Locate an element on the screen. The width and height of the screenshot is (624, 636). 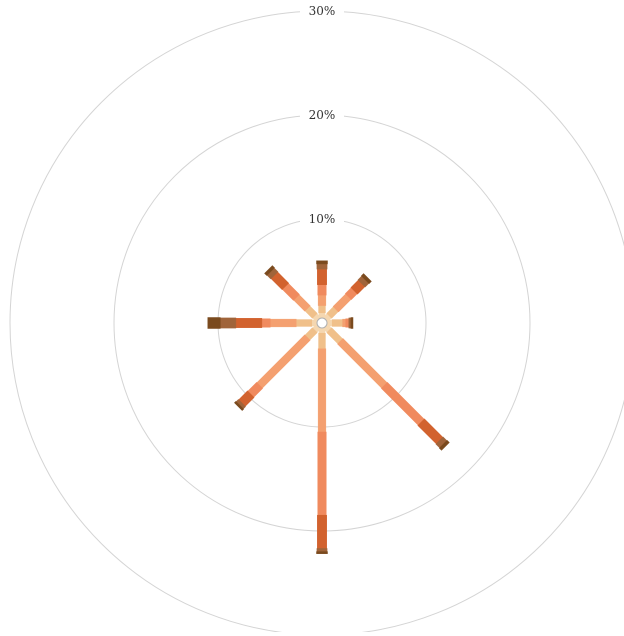
center-hub is located at coordinates (322, 323).